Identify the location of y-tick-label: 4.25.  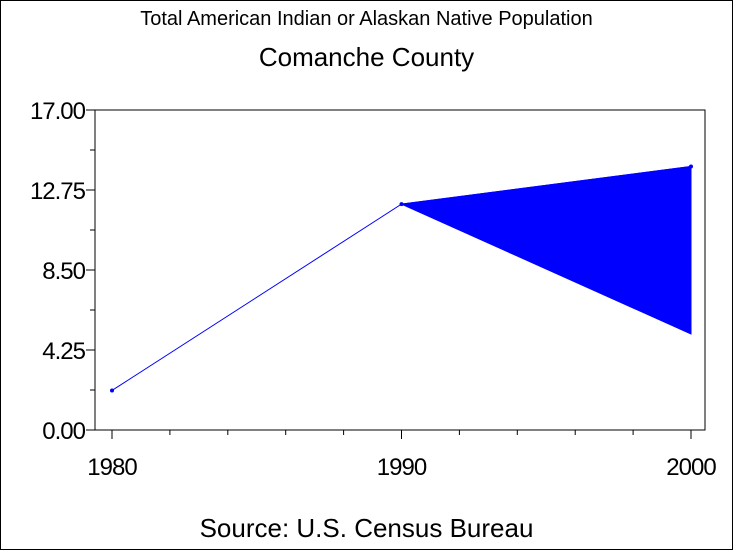
(63, 351).